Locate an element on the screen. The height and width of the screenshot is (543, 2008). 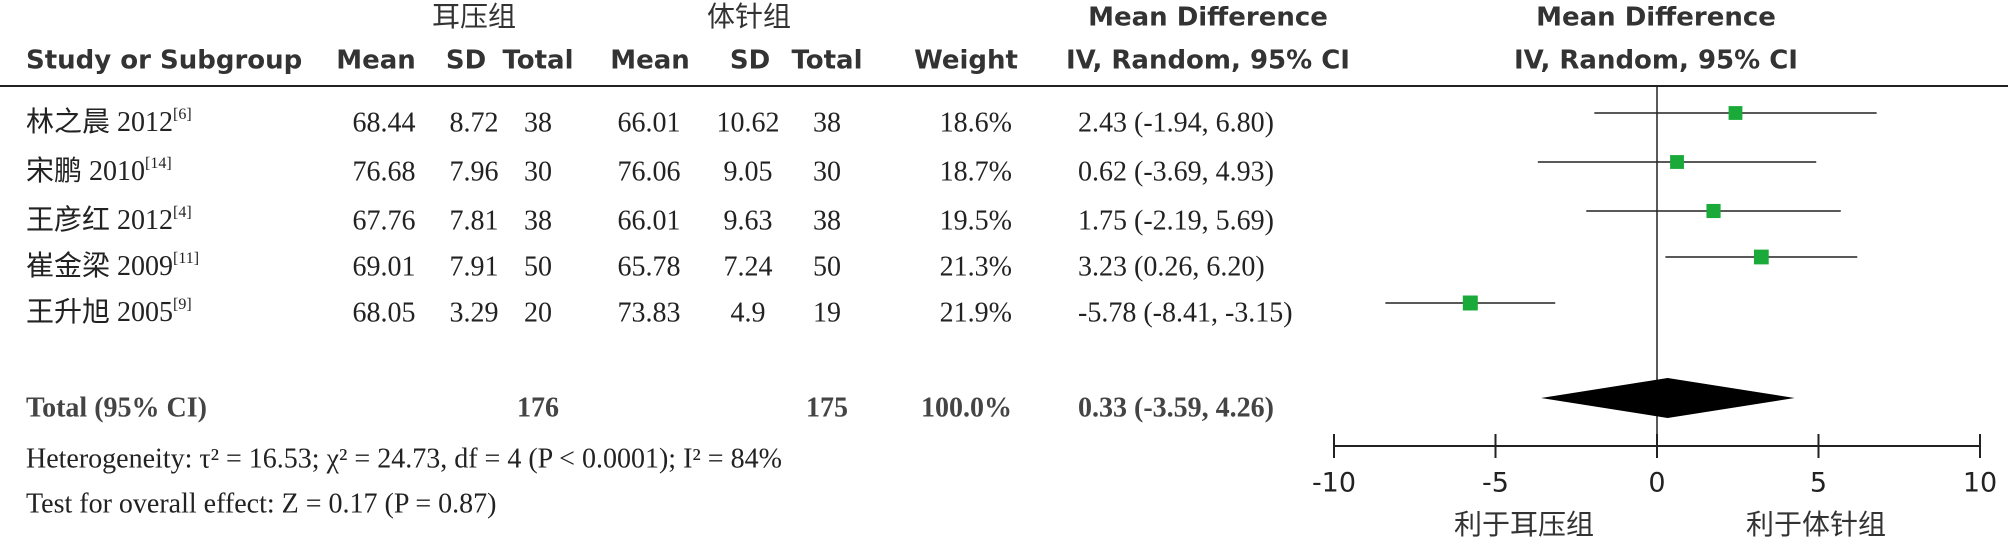
cell: 19 is located at coordinates (827, 312).